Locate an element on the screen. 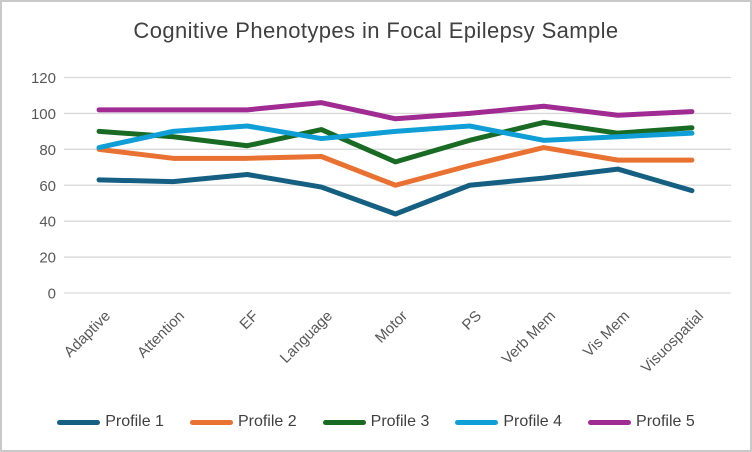  legend-label: Profile 5 is located at coordinates (665, 421).